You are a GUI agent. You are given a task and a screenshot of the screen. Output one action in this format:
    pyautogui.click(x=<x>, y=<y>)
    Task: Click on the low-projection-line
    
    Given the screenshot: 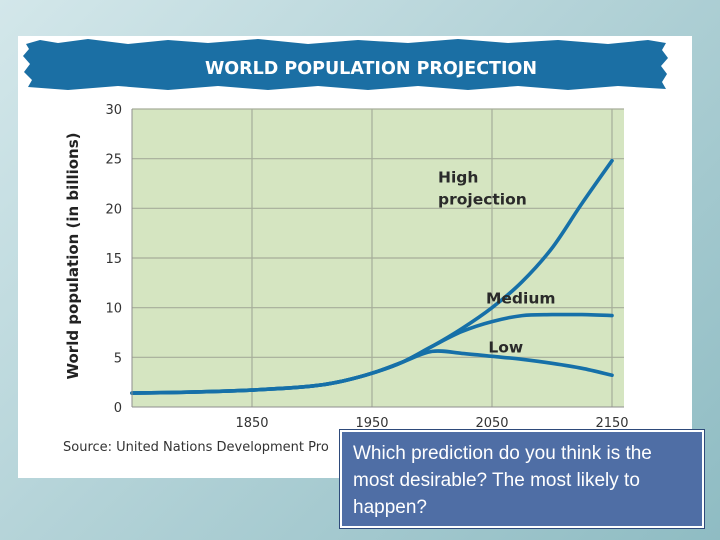 What is the action you would take?
    pyautogui.click(x=372, y=372)
    